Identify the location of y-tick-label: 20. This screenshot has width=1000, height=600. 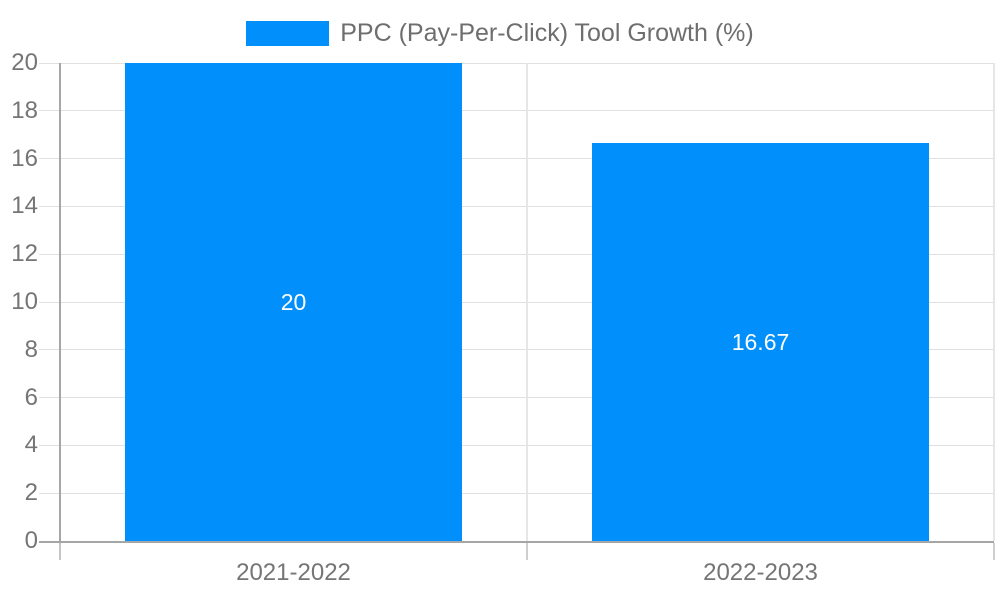
(24, 62).